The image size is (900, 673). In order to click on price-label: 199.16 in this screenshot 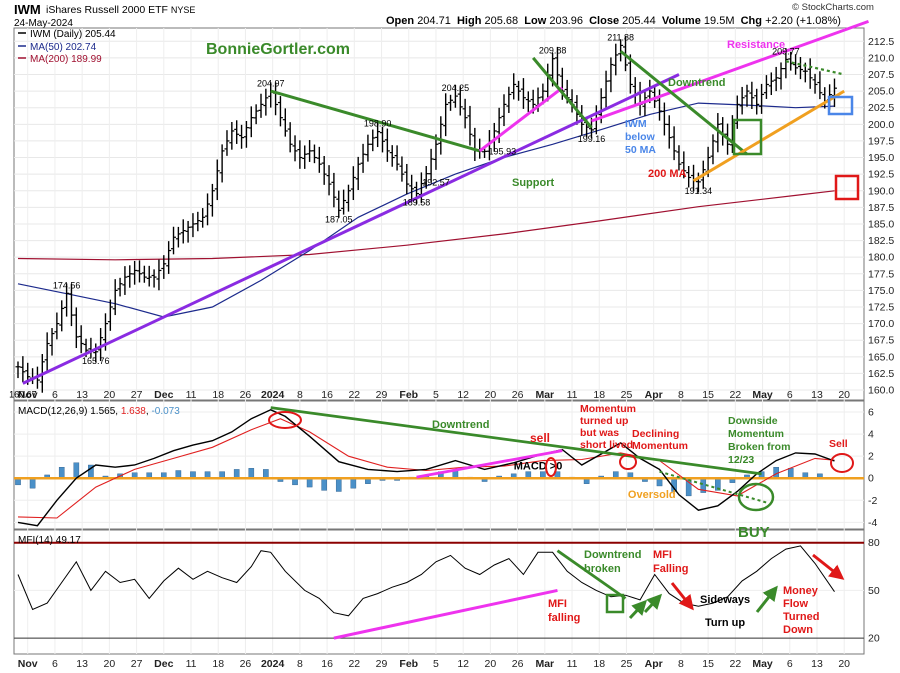, I will do `click(592, 139)`.